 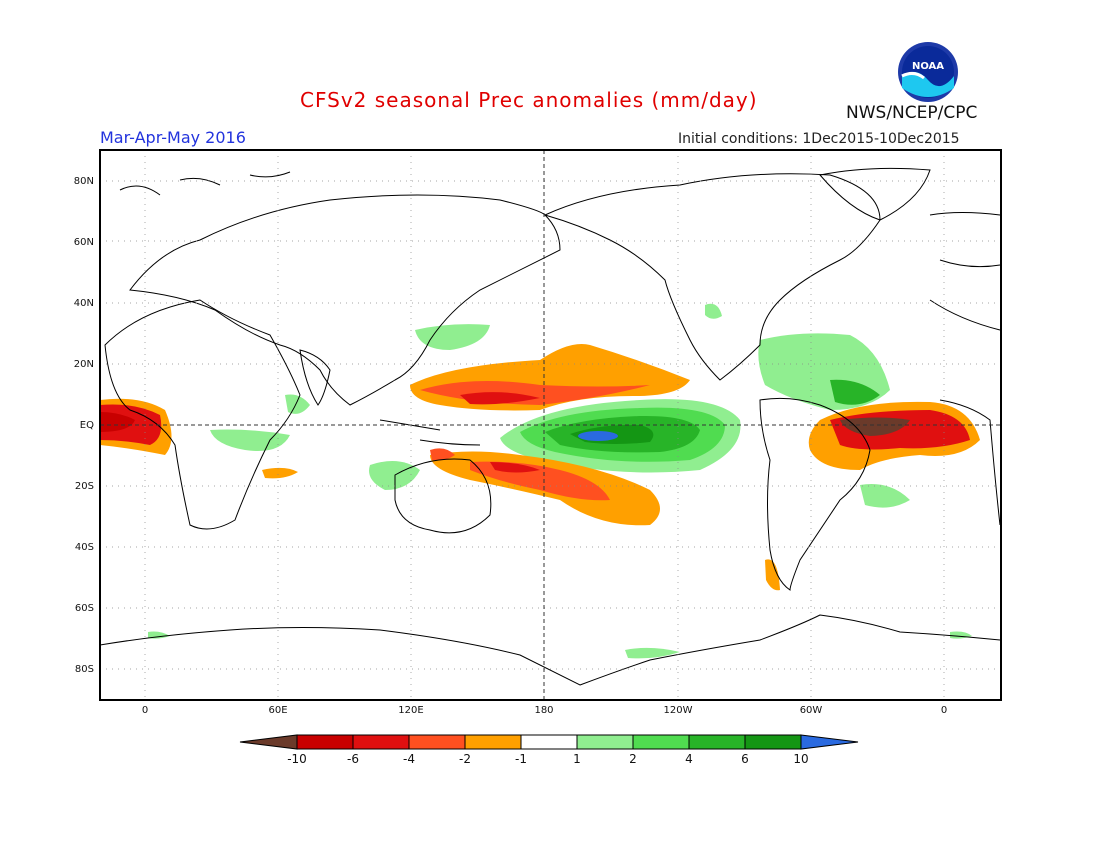 I want to click on lat-tick: EQ, so click(x=87, y=425).